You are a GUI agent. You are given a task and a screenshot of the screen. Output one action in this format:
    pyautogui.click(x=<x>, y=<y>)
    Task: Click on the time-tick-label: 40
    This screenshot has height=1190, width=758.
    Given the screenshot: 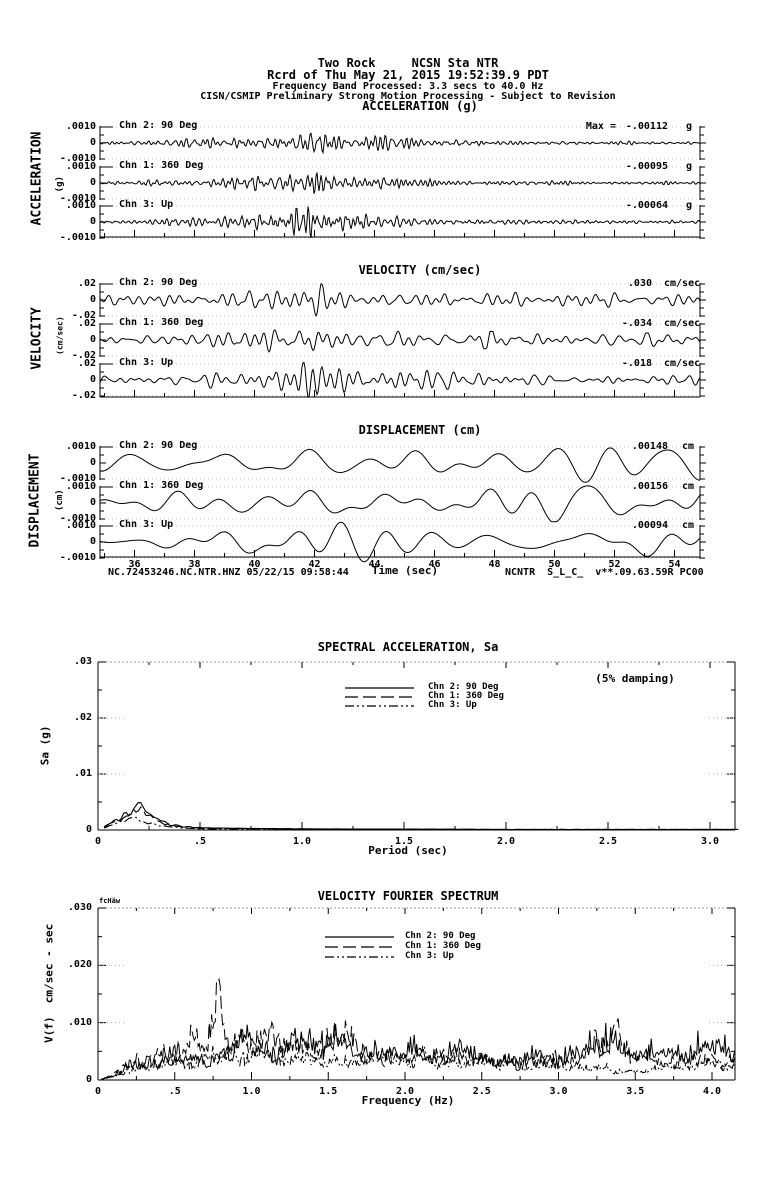 What is the action you would take?
    pyautogui.click(x=254, y=564)
    